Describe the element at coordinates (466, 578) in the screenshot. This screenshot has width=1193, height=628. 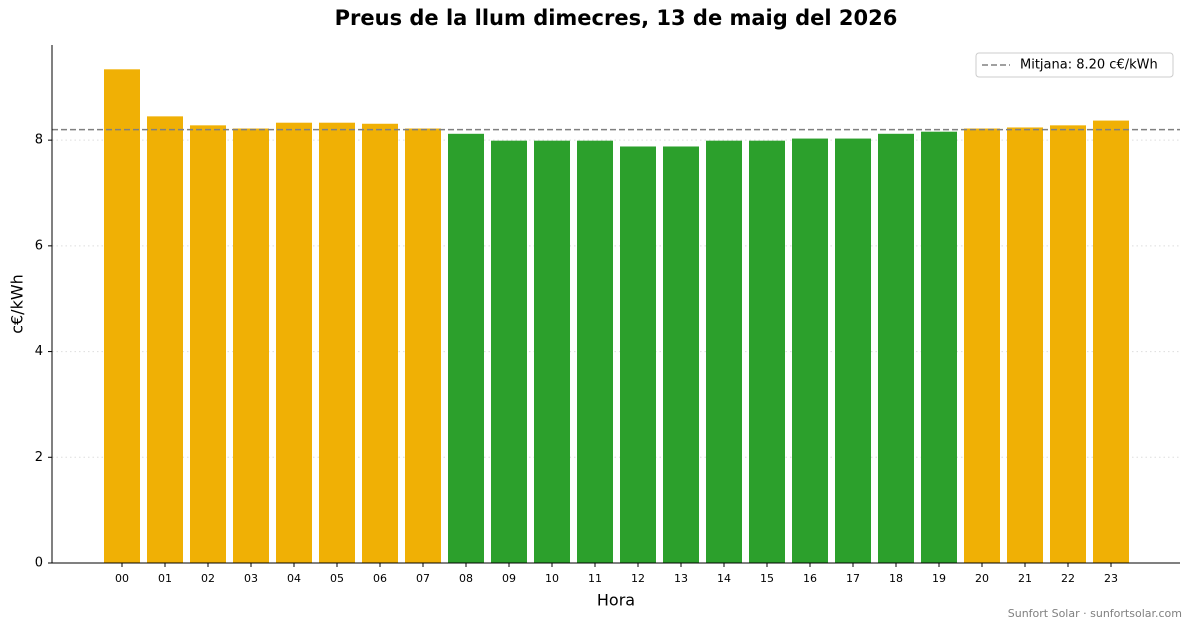
I see `x-tick-label: 08` at that location.